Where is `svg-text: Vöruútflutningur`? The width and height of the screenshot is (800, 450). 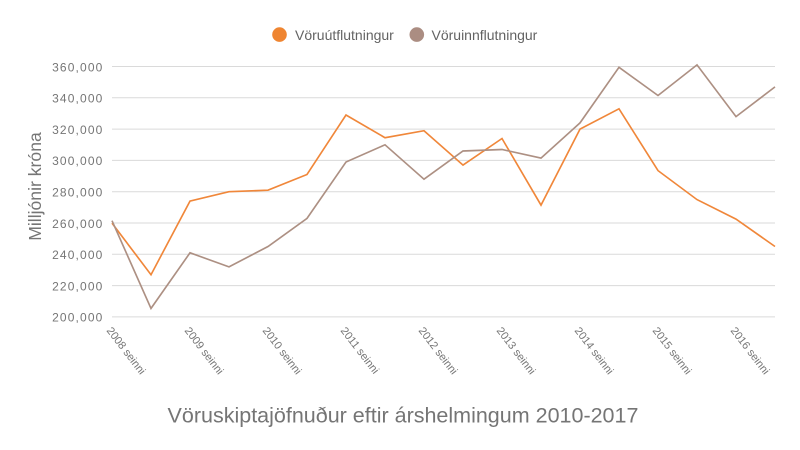 svg-text: Vöruútflutningur is located at coordinates (344, 35).